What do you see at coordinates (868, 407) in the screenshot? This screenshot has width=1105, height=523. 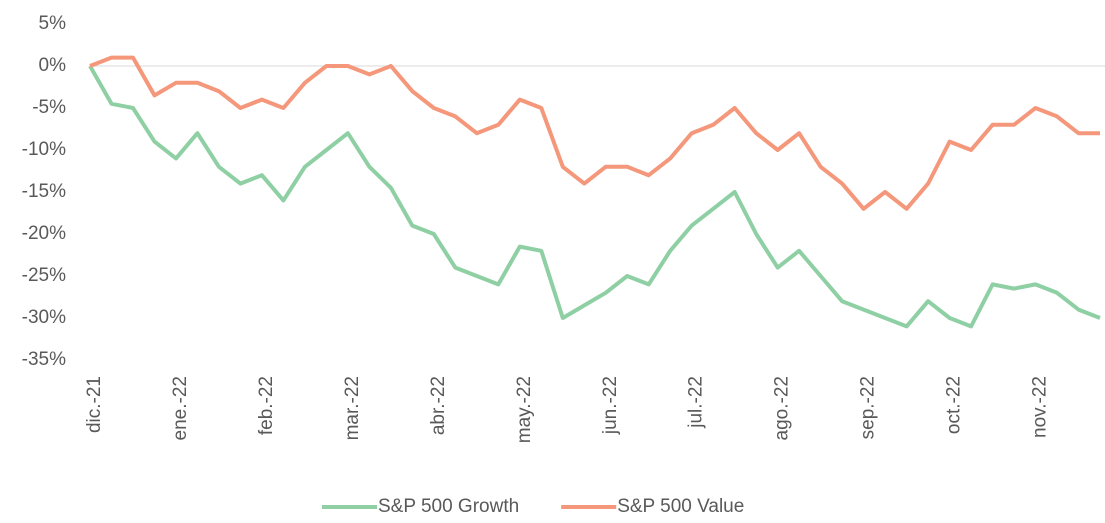 I see `x-tick-label: sep.-22` at bounding box center [868, 407].